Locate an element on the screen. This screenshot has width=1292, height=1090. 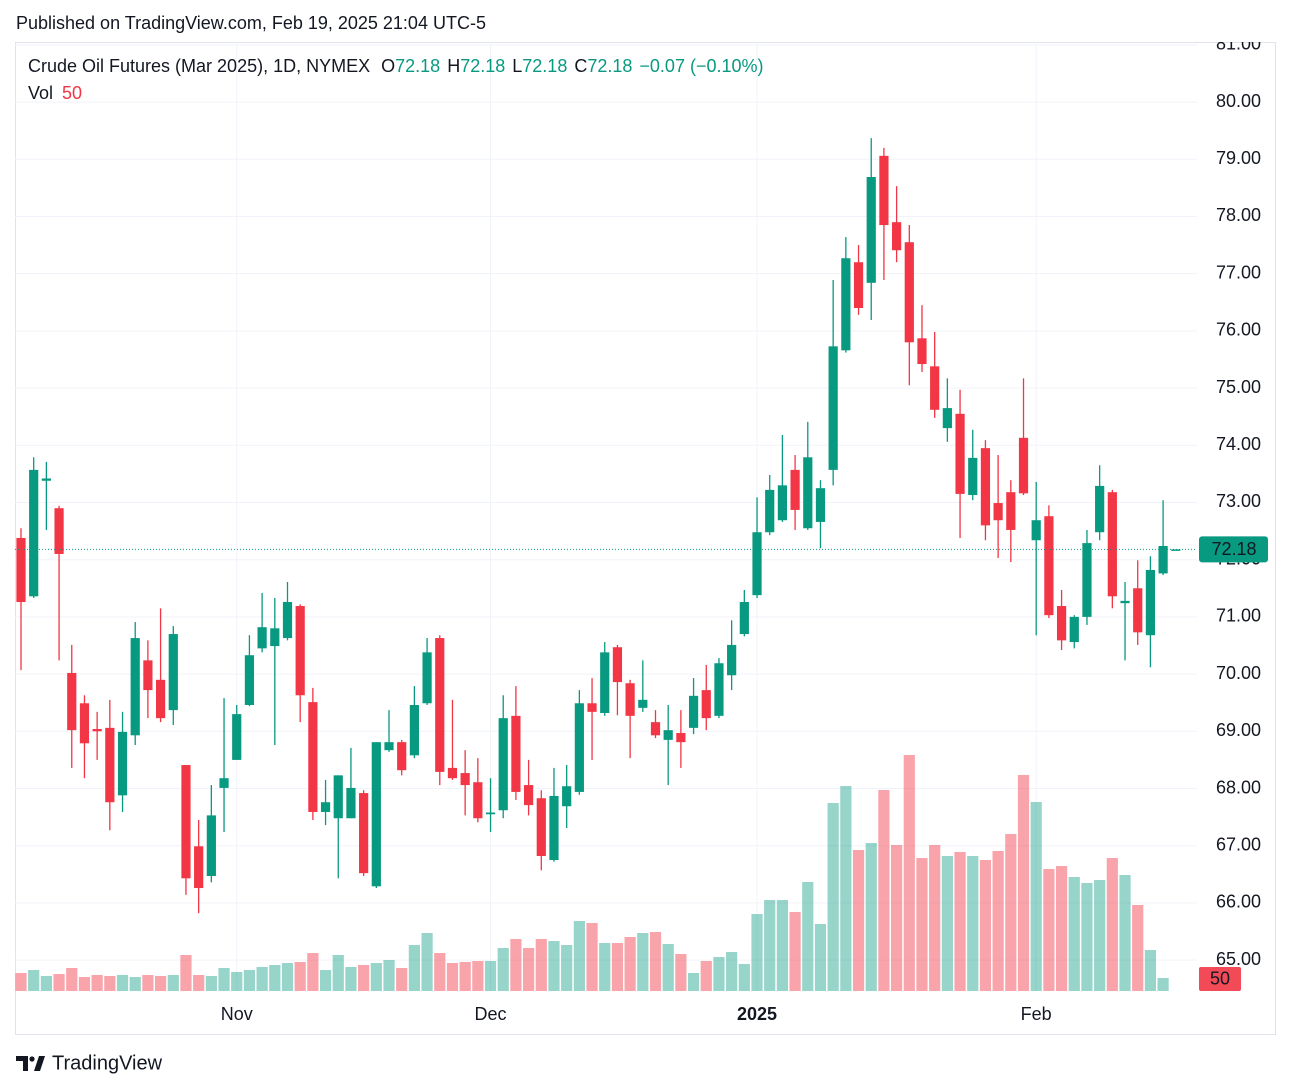
brand-name: TradingView is located at coordinates (107, 1063).